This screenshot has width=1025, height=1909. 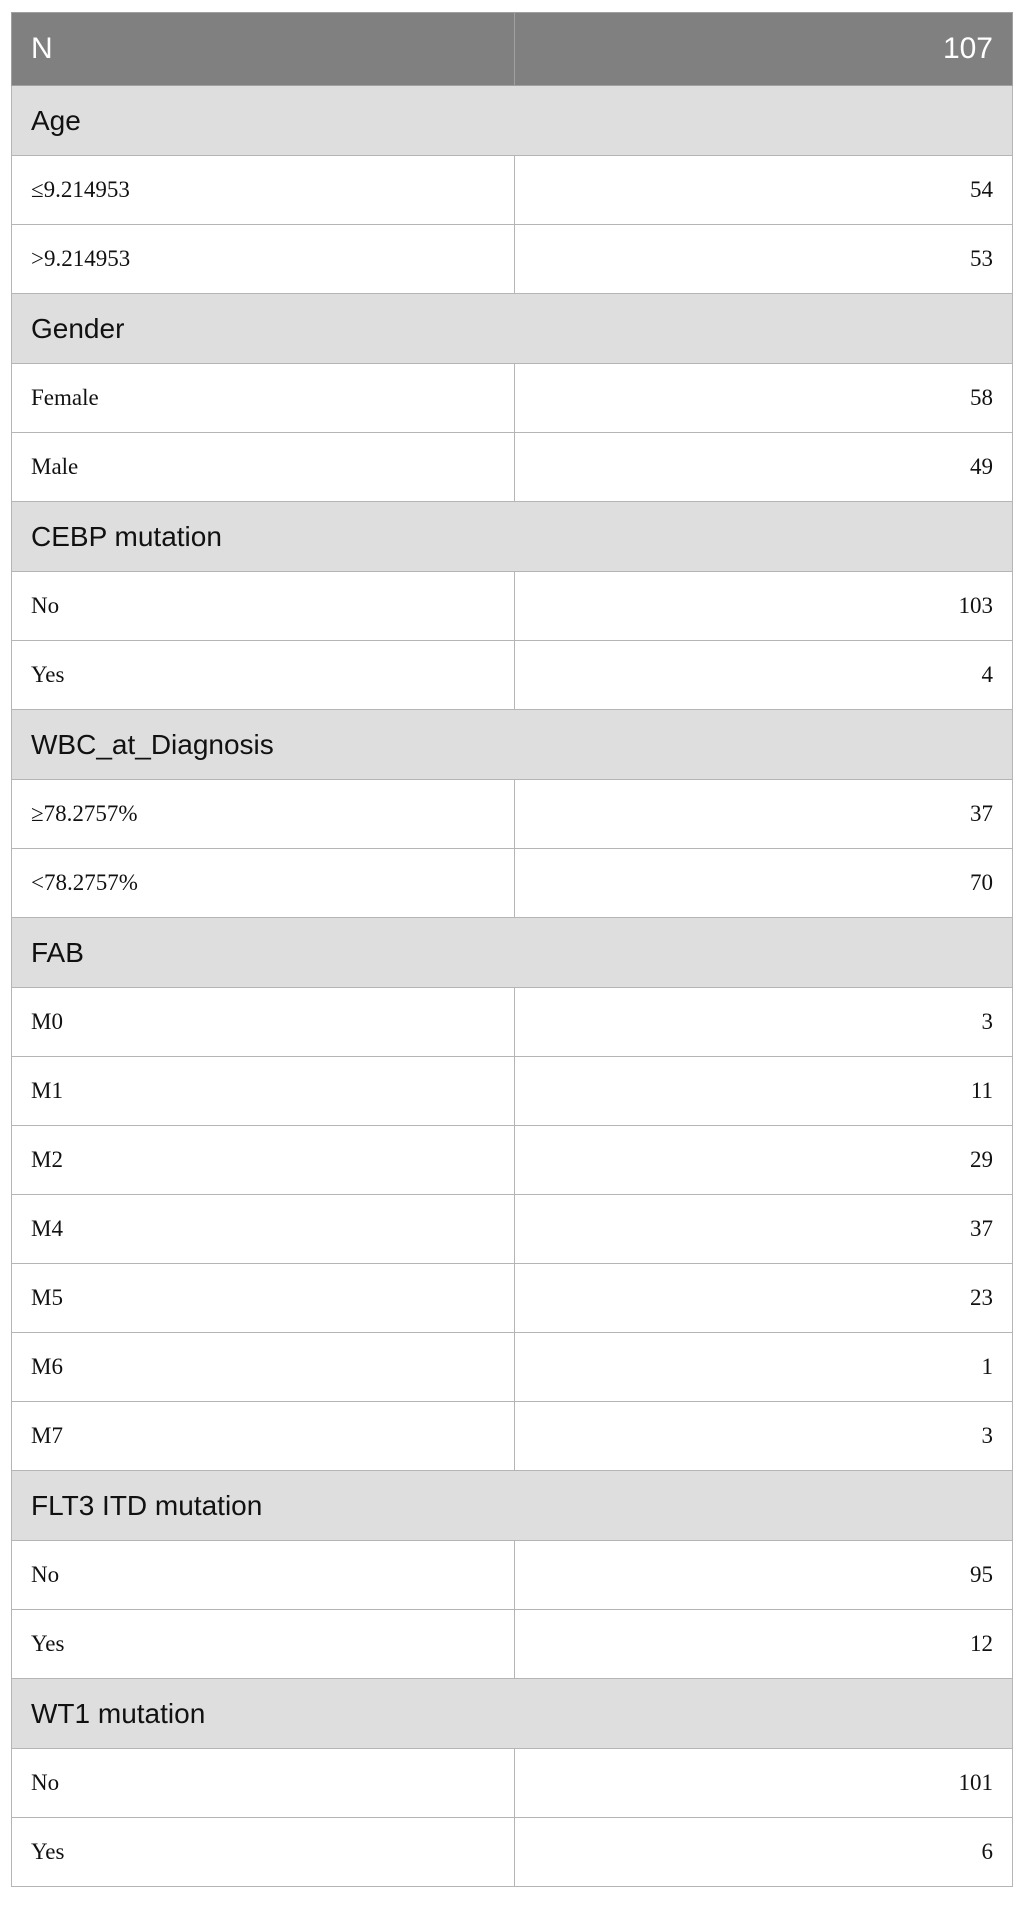 What do you see at coordinates (763, 398) in the screenshot?
I see `row-value: 58` at bounding box center [763, 398].